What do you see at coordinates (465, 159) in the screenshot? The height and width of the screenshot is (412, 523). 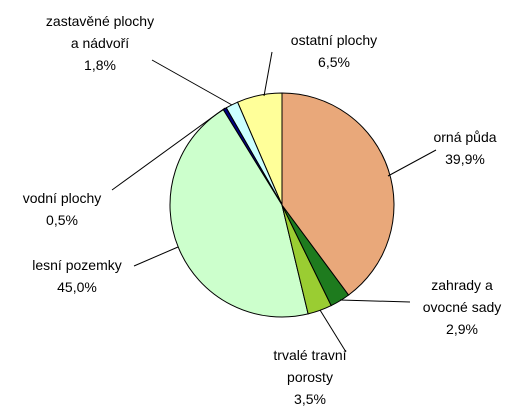 I see `value-label: 39,9%` at bounding box center [465, 159].